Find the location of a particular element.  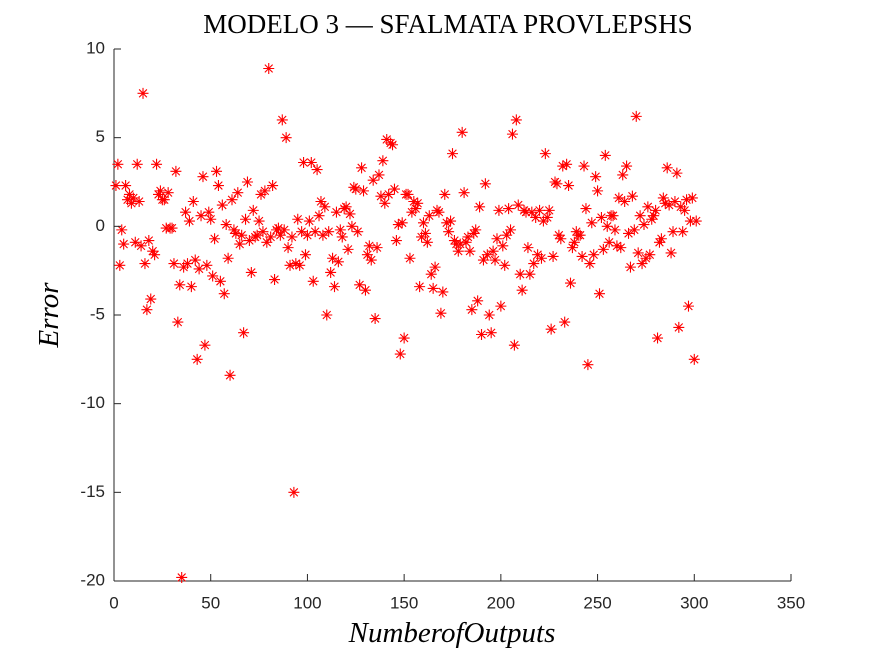

chart-title: MODELO 3 — SFALMATA PROVLEPSHS is located at coordinates (447, 24).